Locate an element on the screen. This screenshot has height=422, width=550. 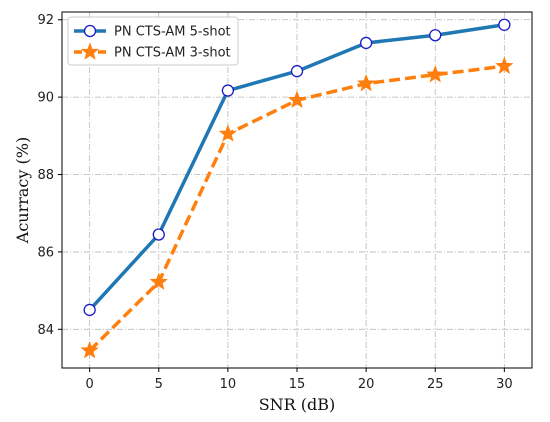
x-tick-label: 15 is located at coordinates (297, 384).